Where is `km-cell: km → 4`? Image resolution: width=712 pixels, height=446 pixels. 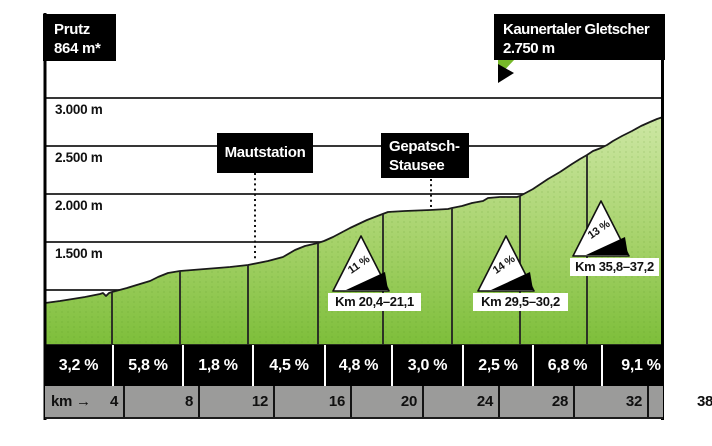 km-cell: km → 4 is located at coordinates (84, 401).